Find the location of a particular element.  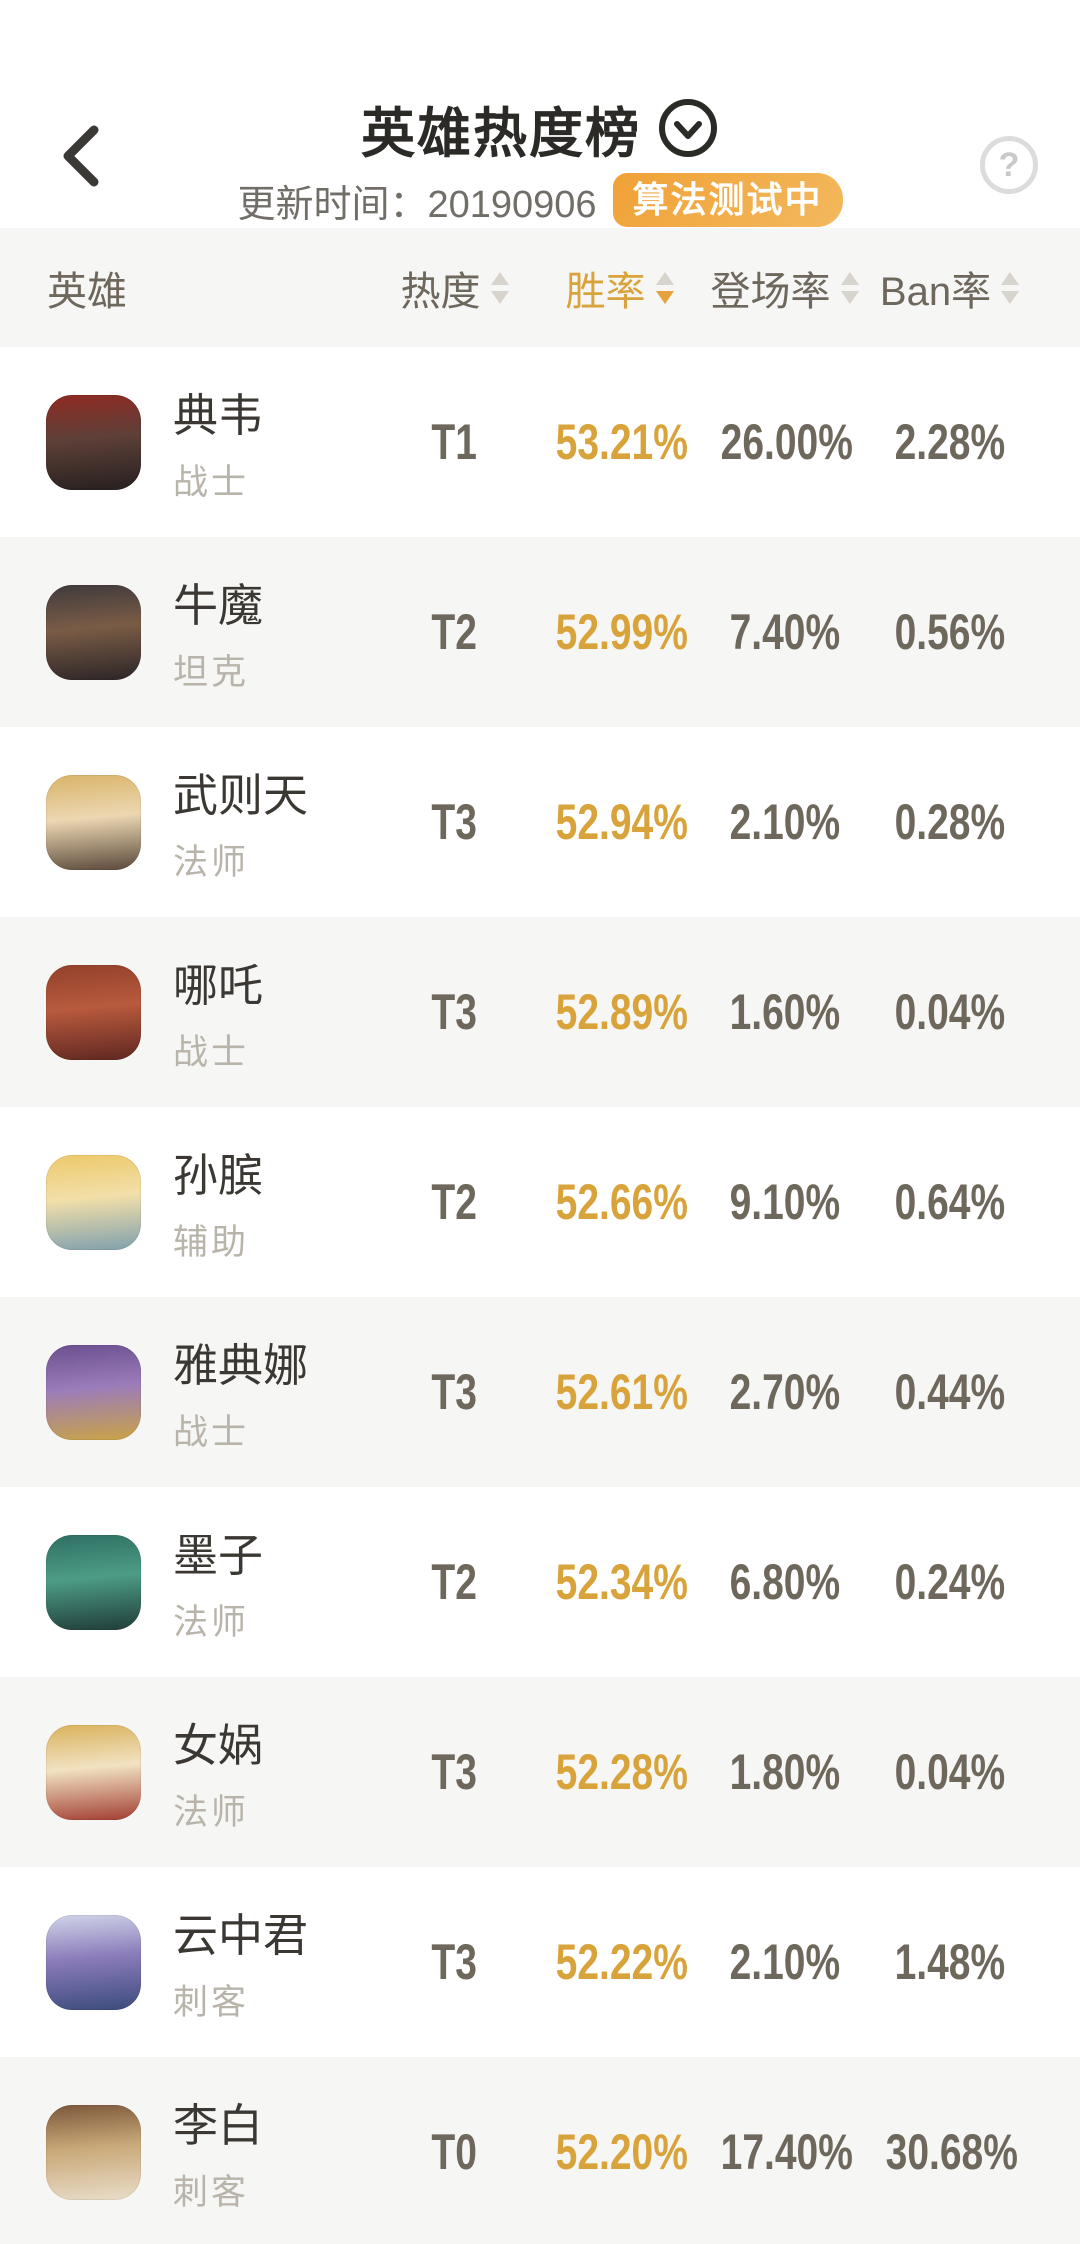

question-circle-icon: ? is located at coordinates (1009, 164).